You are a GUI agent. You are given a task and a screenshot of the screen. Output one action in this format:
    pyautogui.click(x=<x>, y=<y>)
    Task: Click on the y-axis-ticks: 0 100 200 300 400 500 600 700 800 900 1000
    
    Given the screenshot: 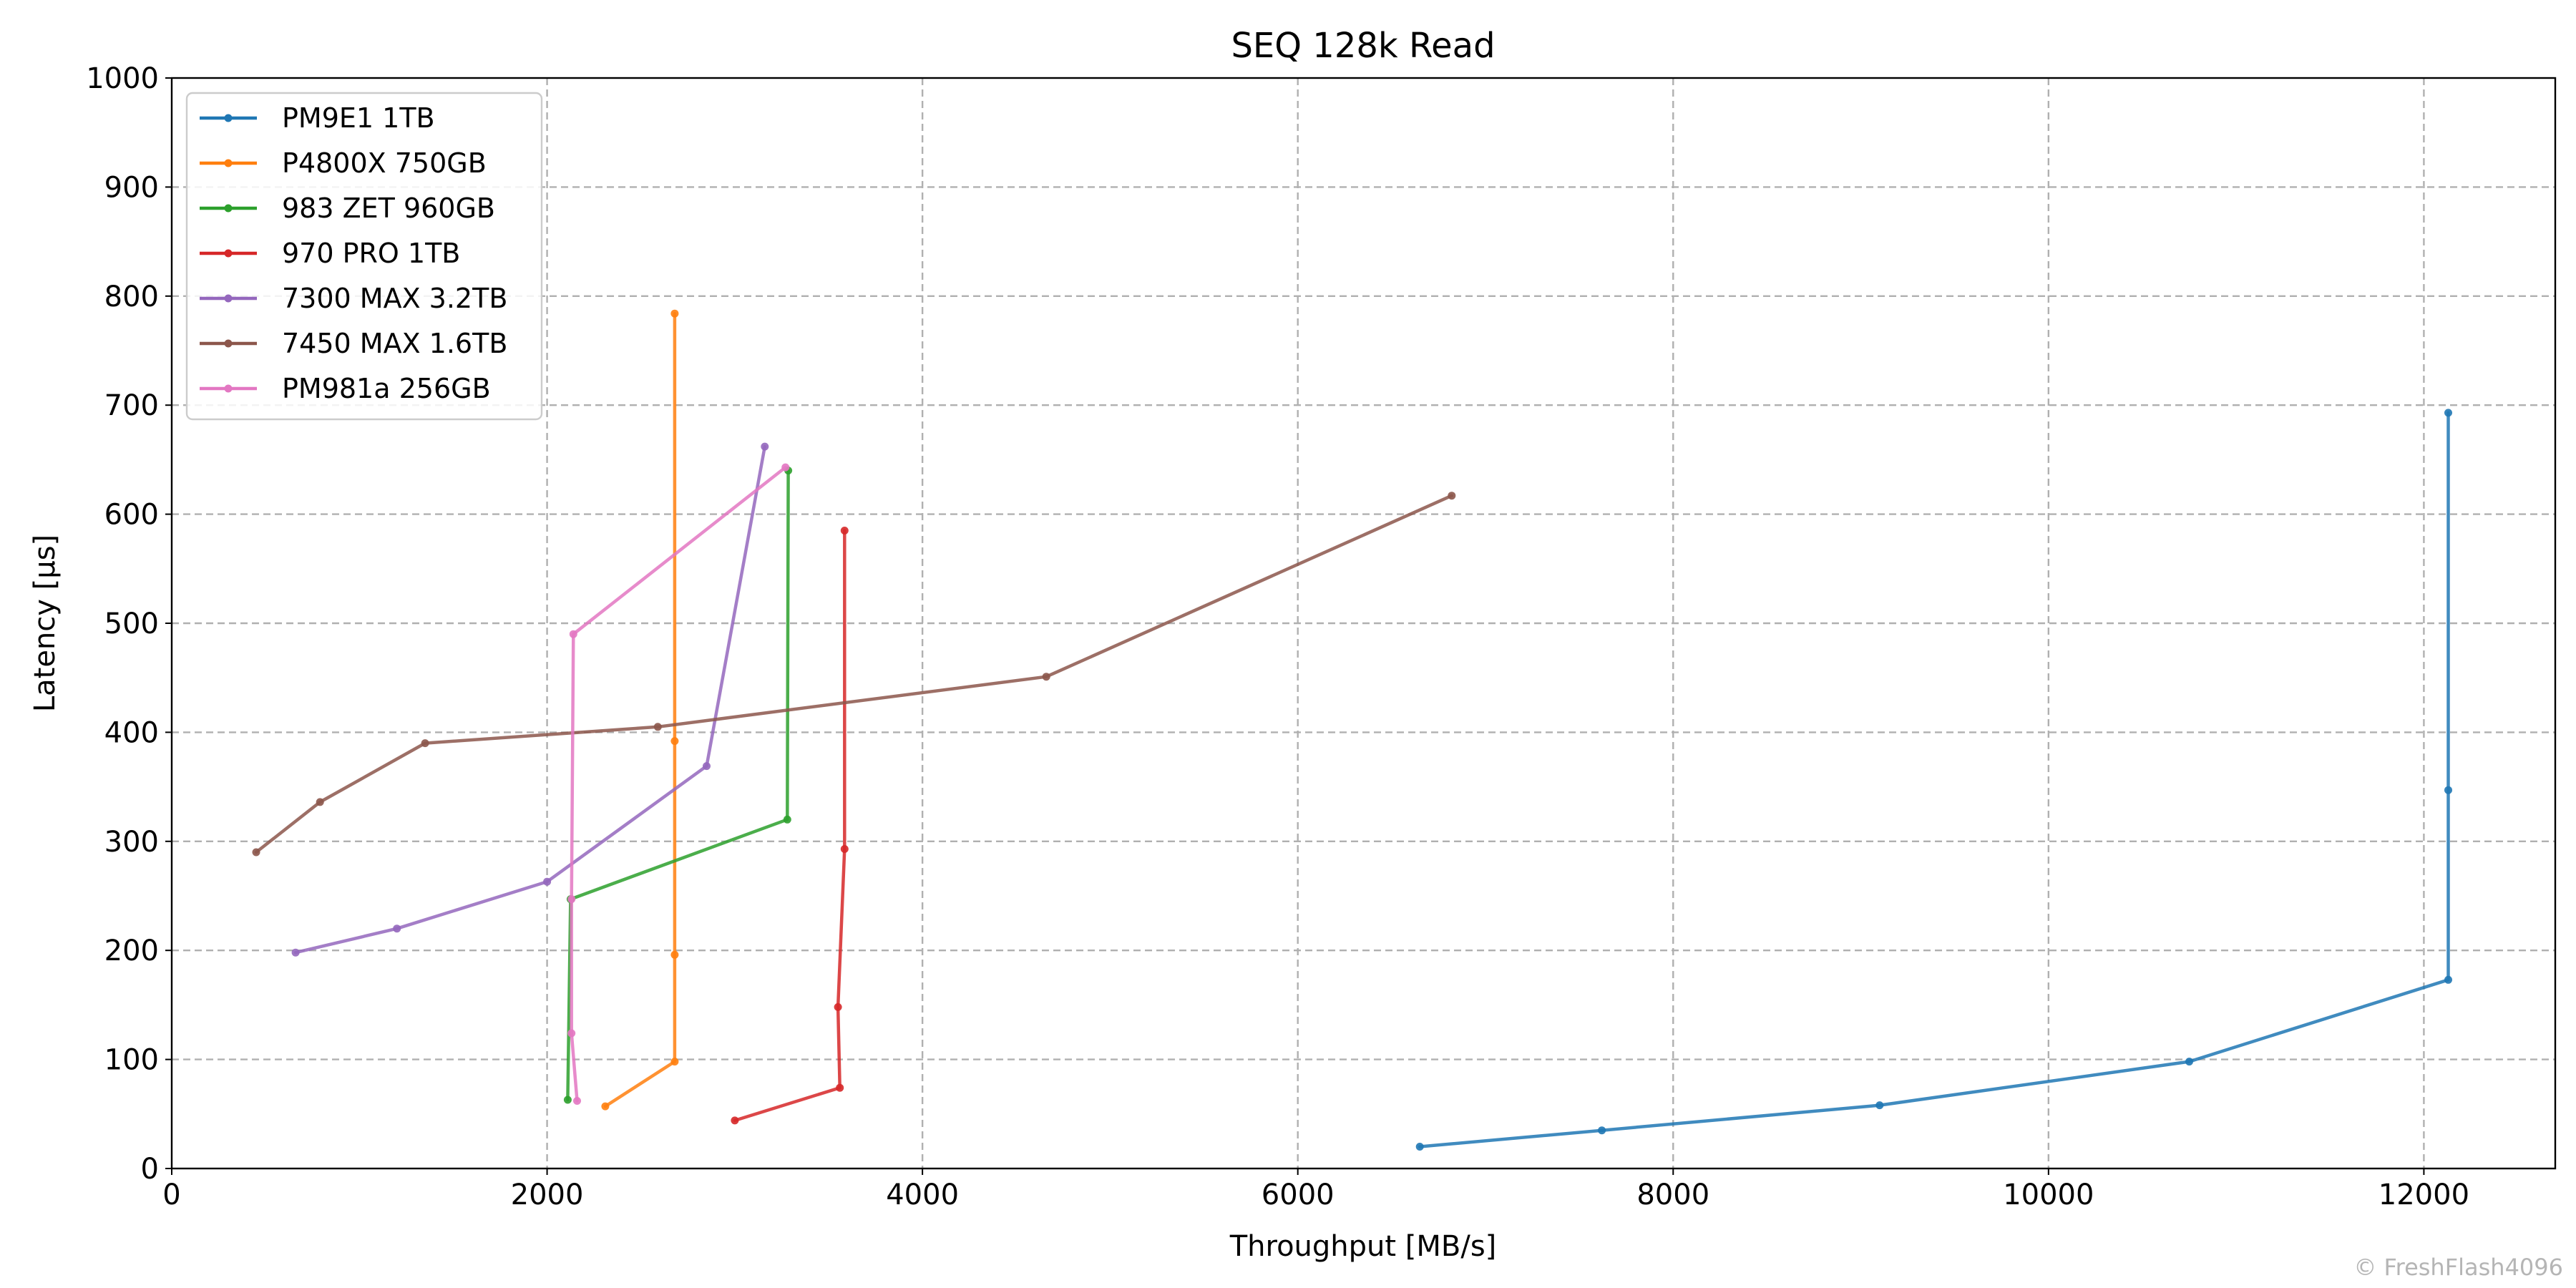 What is the action you would take?
    pyautogui.click(x=129, y=624)
    